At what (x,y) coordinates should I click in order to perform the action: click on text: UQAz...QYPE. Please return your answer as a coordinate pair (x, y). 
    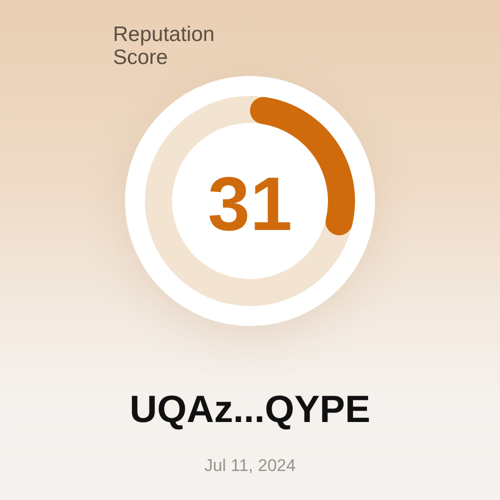
    Looking at the image, I should click on (250, 410).